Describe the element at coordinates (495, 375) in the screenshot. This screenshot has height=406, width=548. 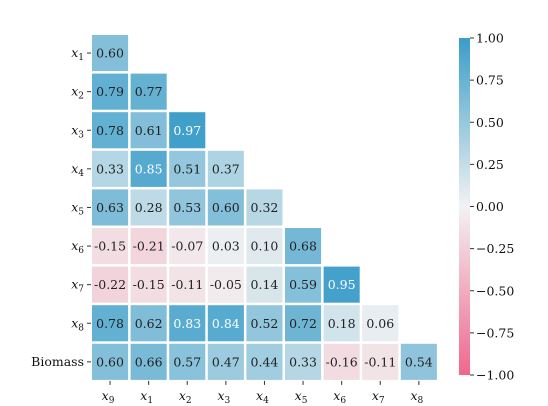
I see `colorbar-tick-label: −1.00` at that location.